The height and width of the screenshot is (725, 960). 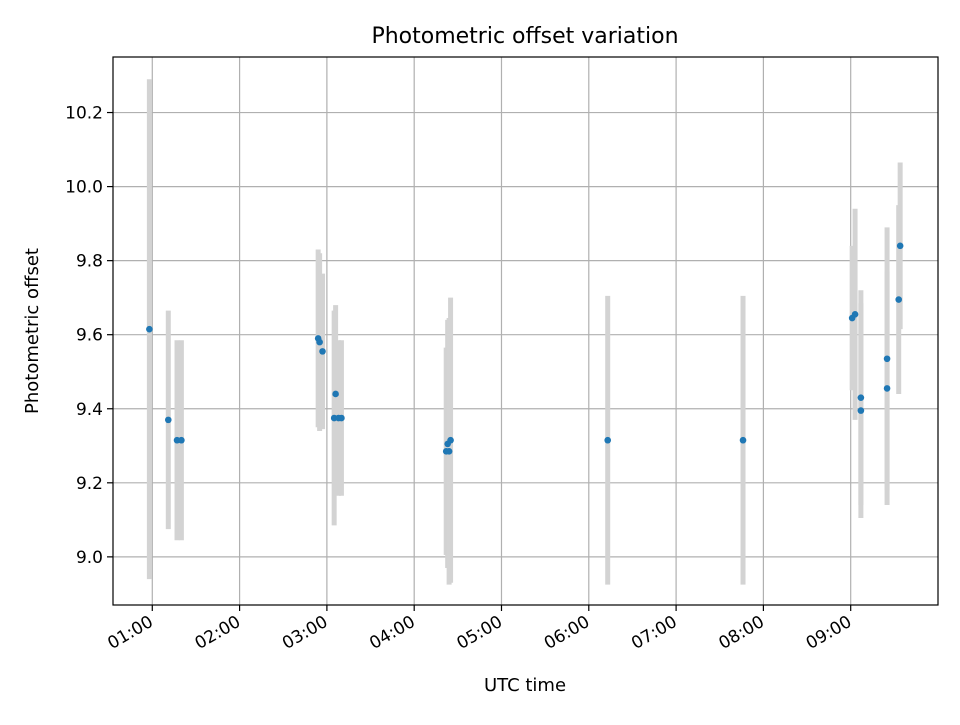 What do you see at coordinates (89, 484) in the screenshot?
I see `y-tick-label: 9.2` at bounding box center [89, 484].